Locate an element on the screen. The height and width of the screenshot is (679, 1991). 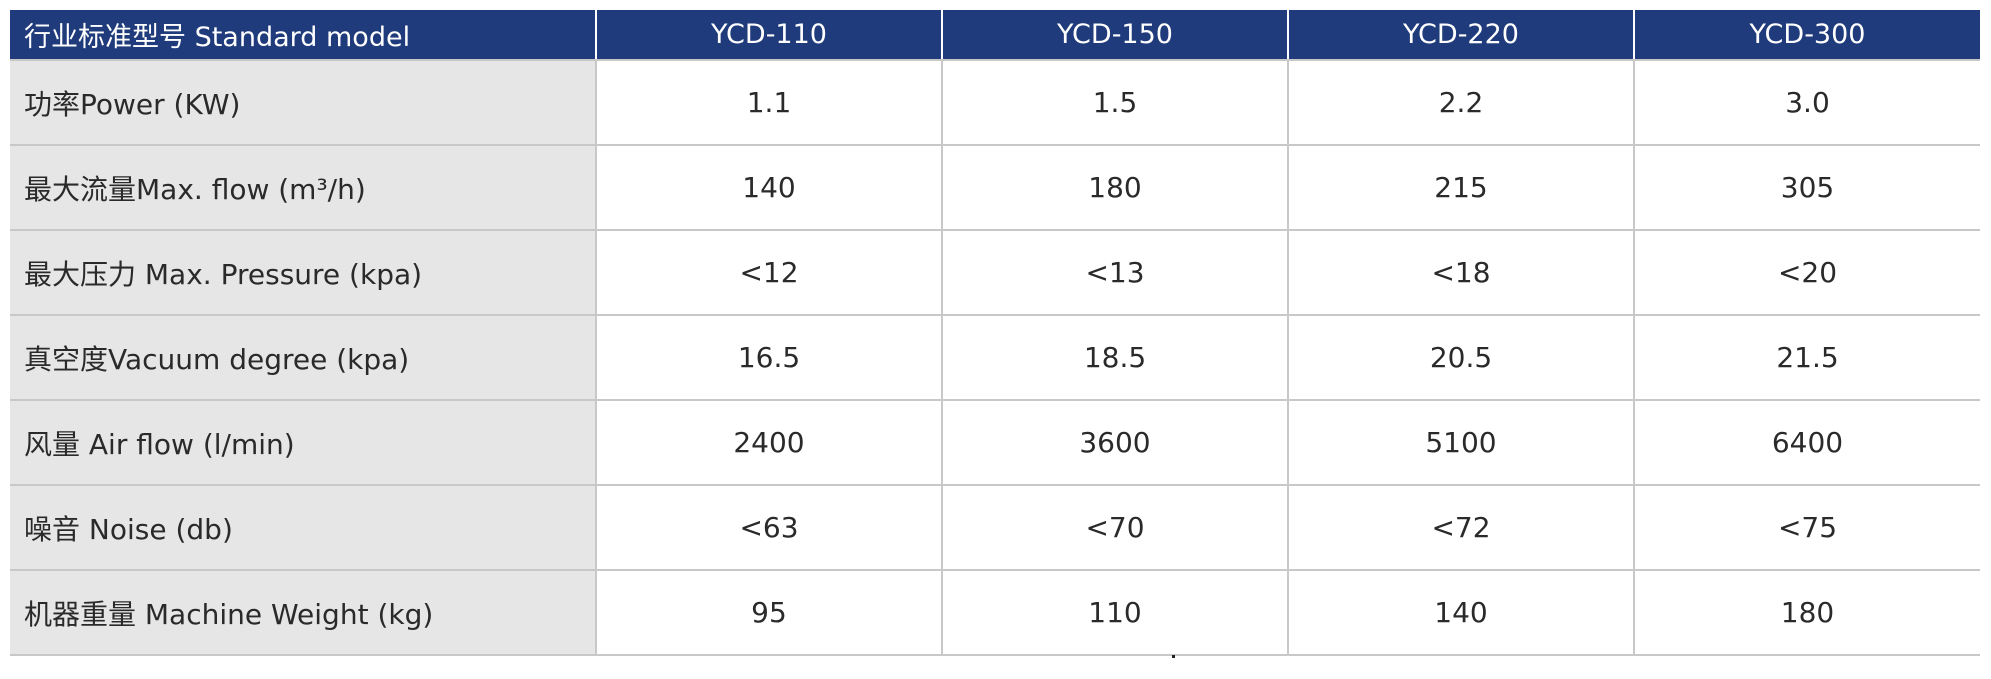
table-cell: 3.0 is located at coordinates (1806, 102).